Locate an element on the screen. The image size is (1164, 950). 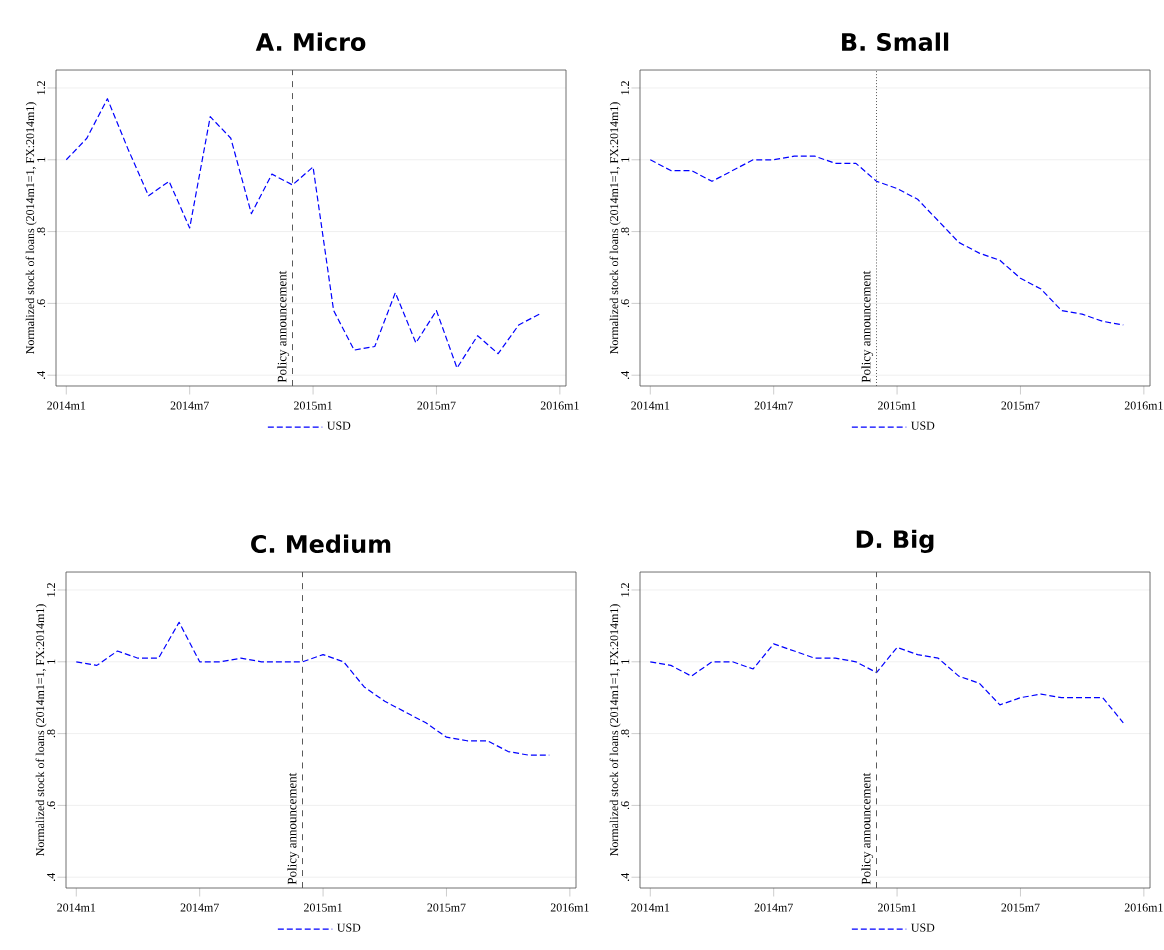
chart-title: A. Micro is located at coordinates (310, 42).